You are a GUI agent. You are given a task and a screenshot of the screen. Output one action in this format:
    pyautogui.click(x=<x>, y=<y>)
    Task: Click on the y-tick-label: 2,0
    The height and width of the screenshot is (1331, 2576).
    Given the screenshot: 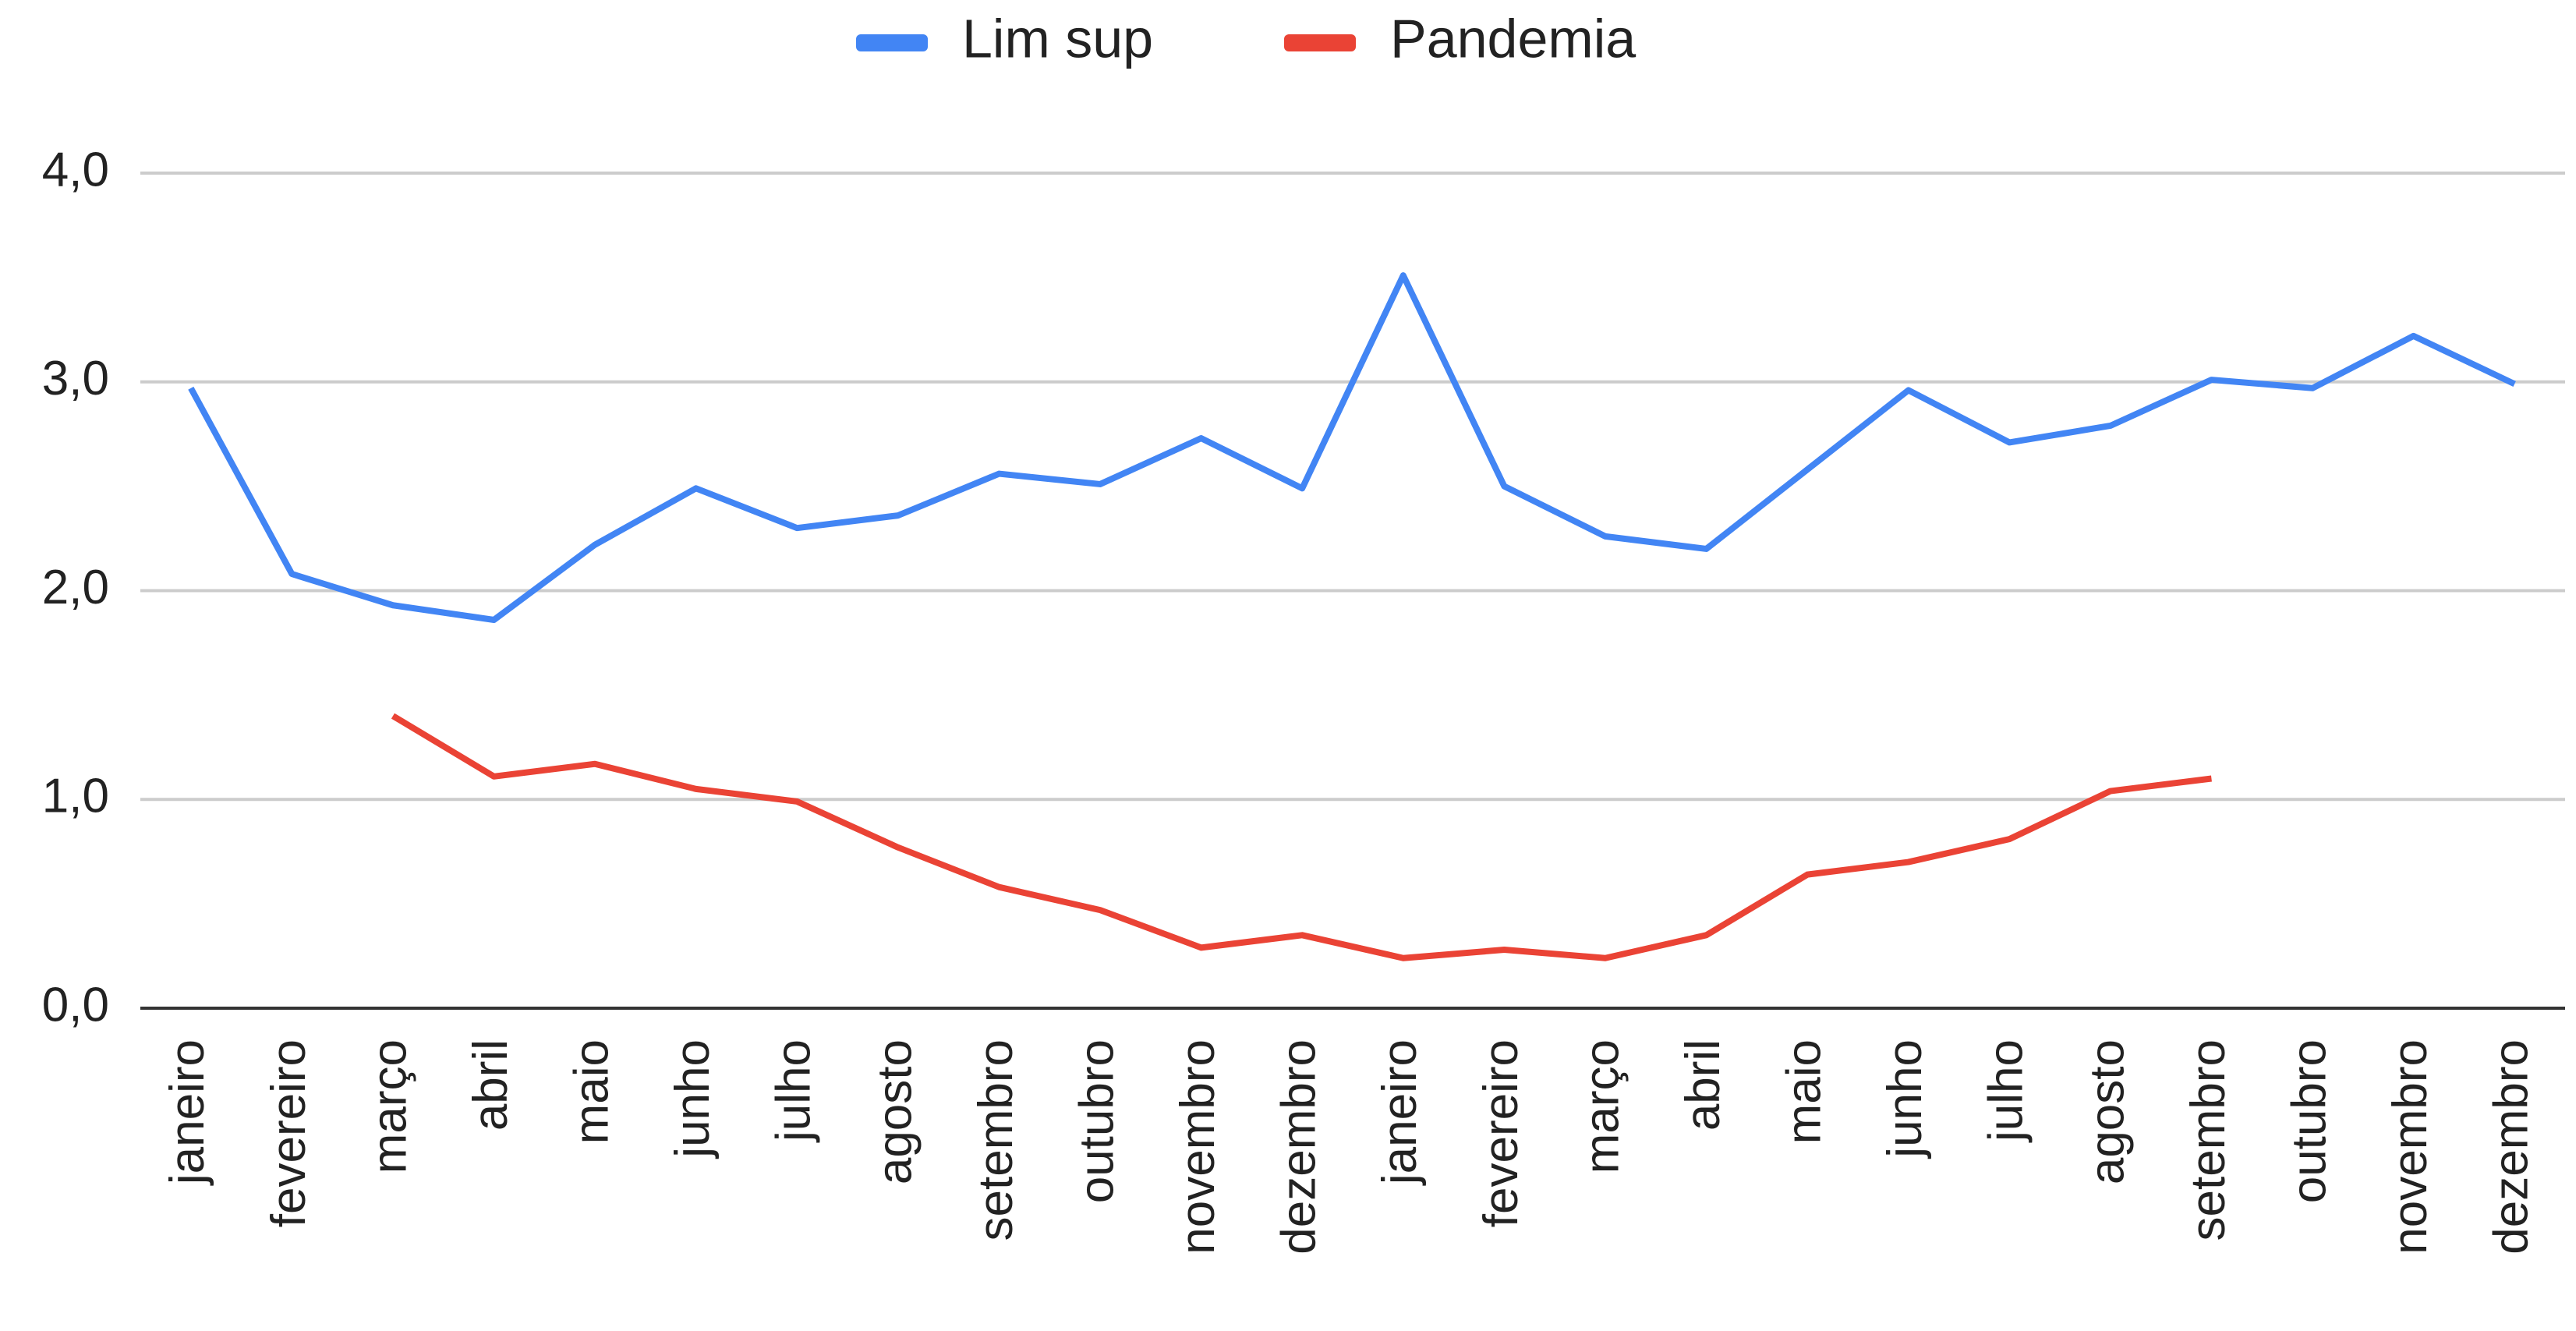 What is the action you would take?
    pyautogui.click(x=75, y=587)
    